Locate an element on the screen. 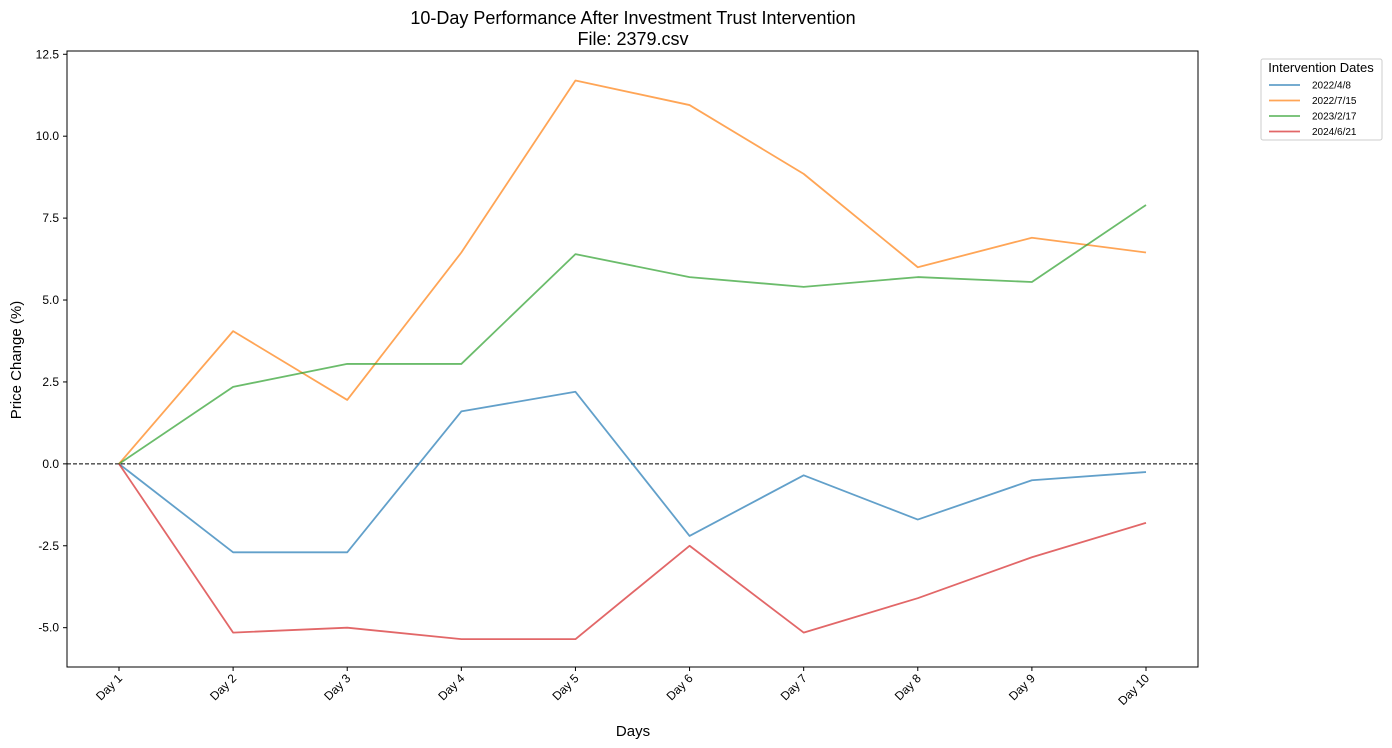 The height and width of the screenshot is (748, 1392). y-tick-label: 5.0 is located at coordinates (50, 300).